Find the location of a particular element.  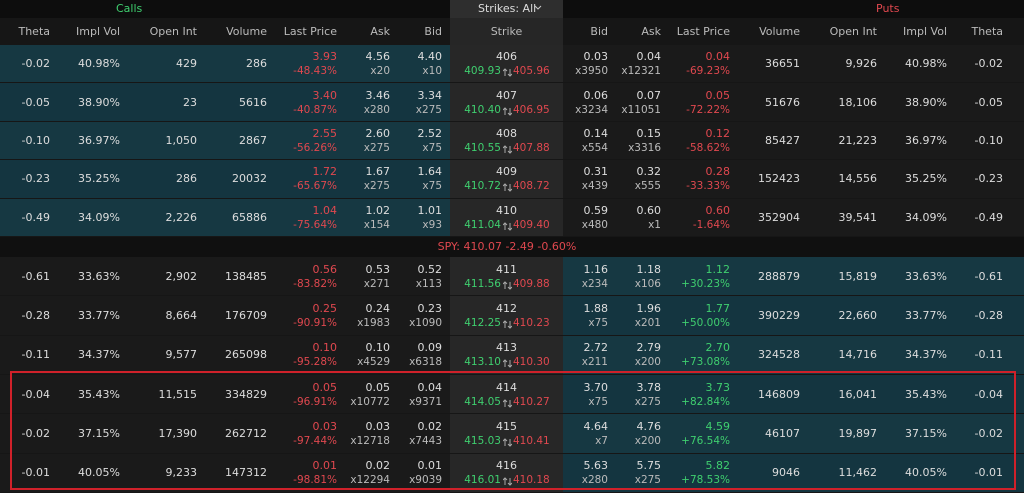

cell-ask: 0.02 is located at coordinates (378, 466).